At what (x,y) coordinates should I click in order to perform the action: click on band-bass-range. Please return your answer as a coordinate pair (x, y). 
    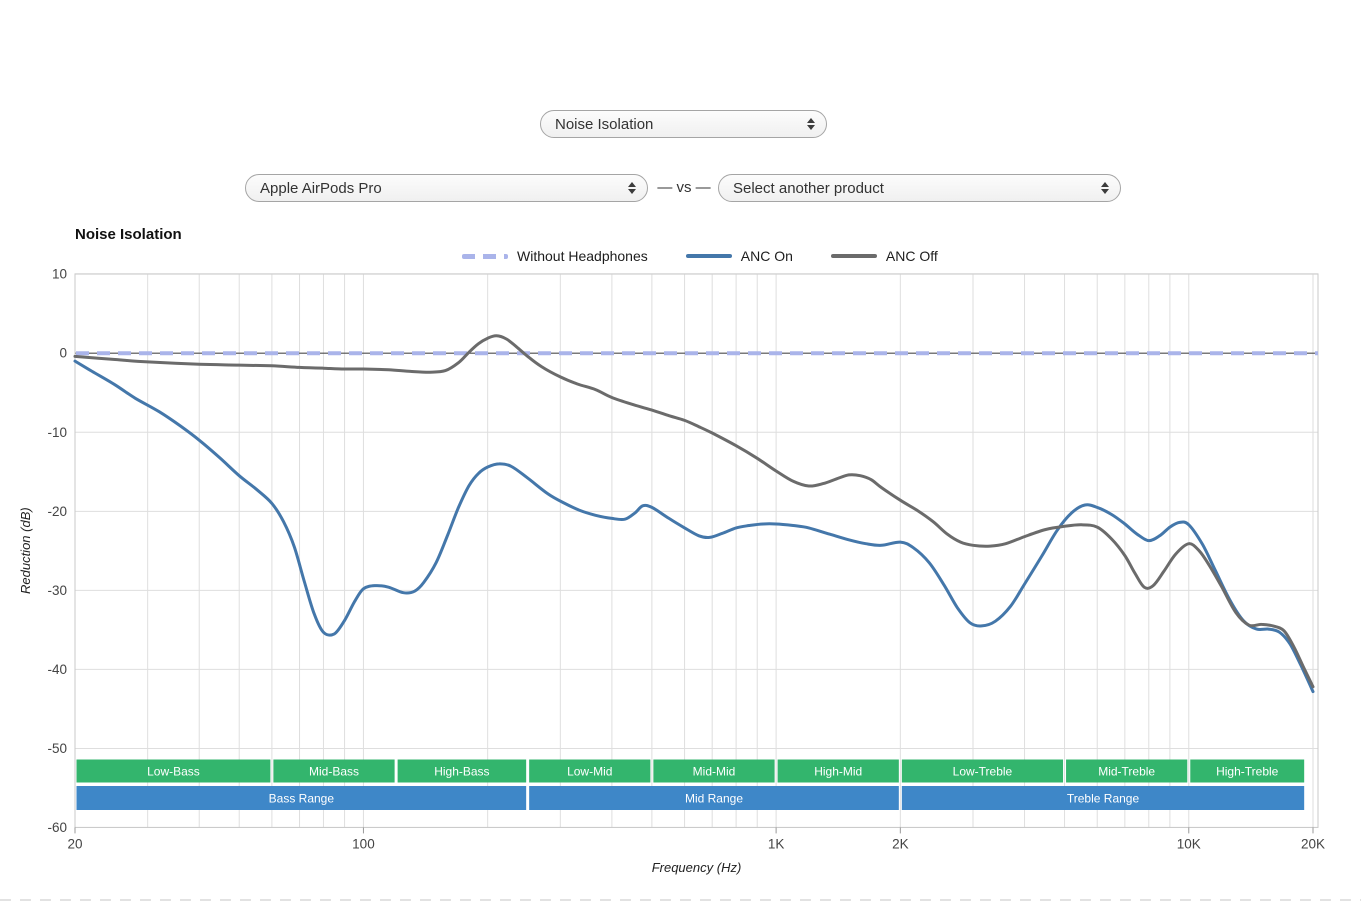
    Looking at the image, I should click on (301, 798).